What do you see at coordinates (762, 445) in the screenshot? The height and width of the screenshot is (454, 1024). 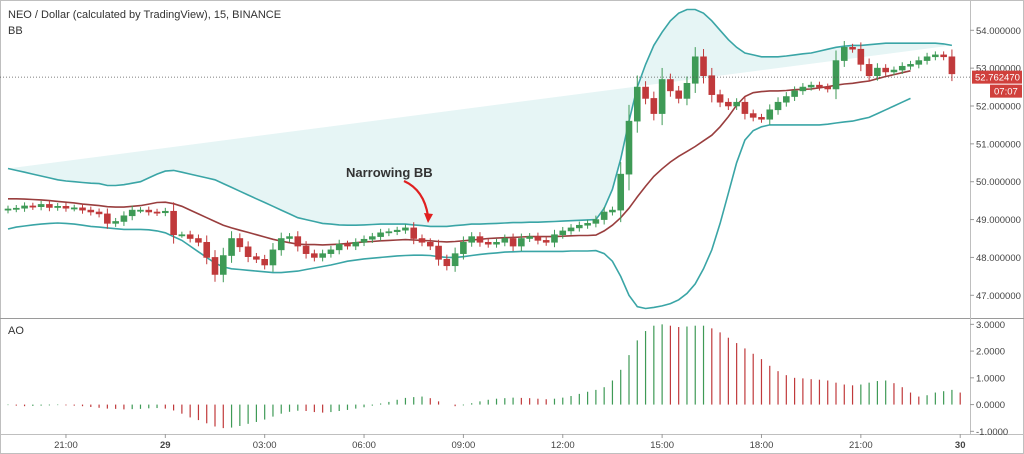 I see `time-tick-label: 18:00` at bounding box center [762, 445].